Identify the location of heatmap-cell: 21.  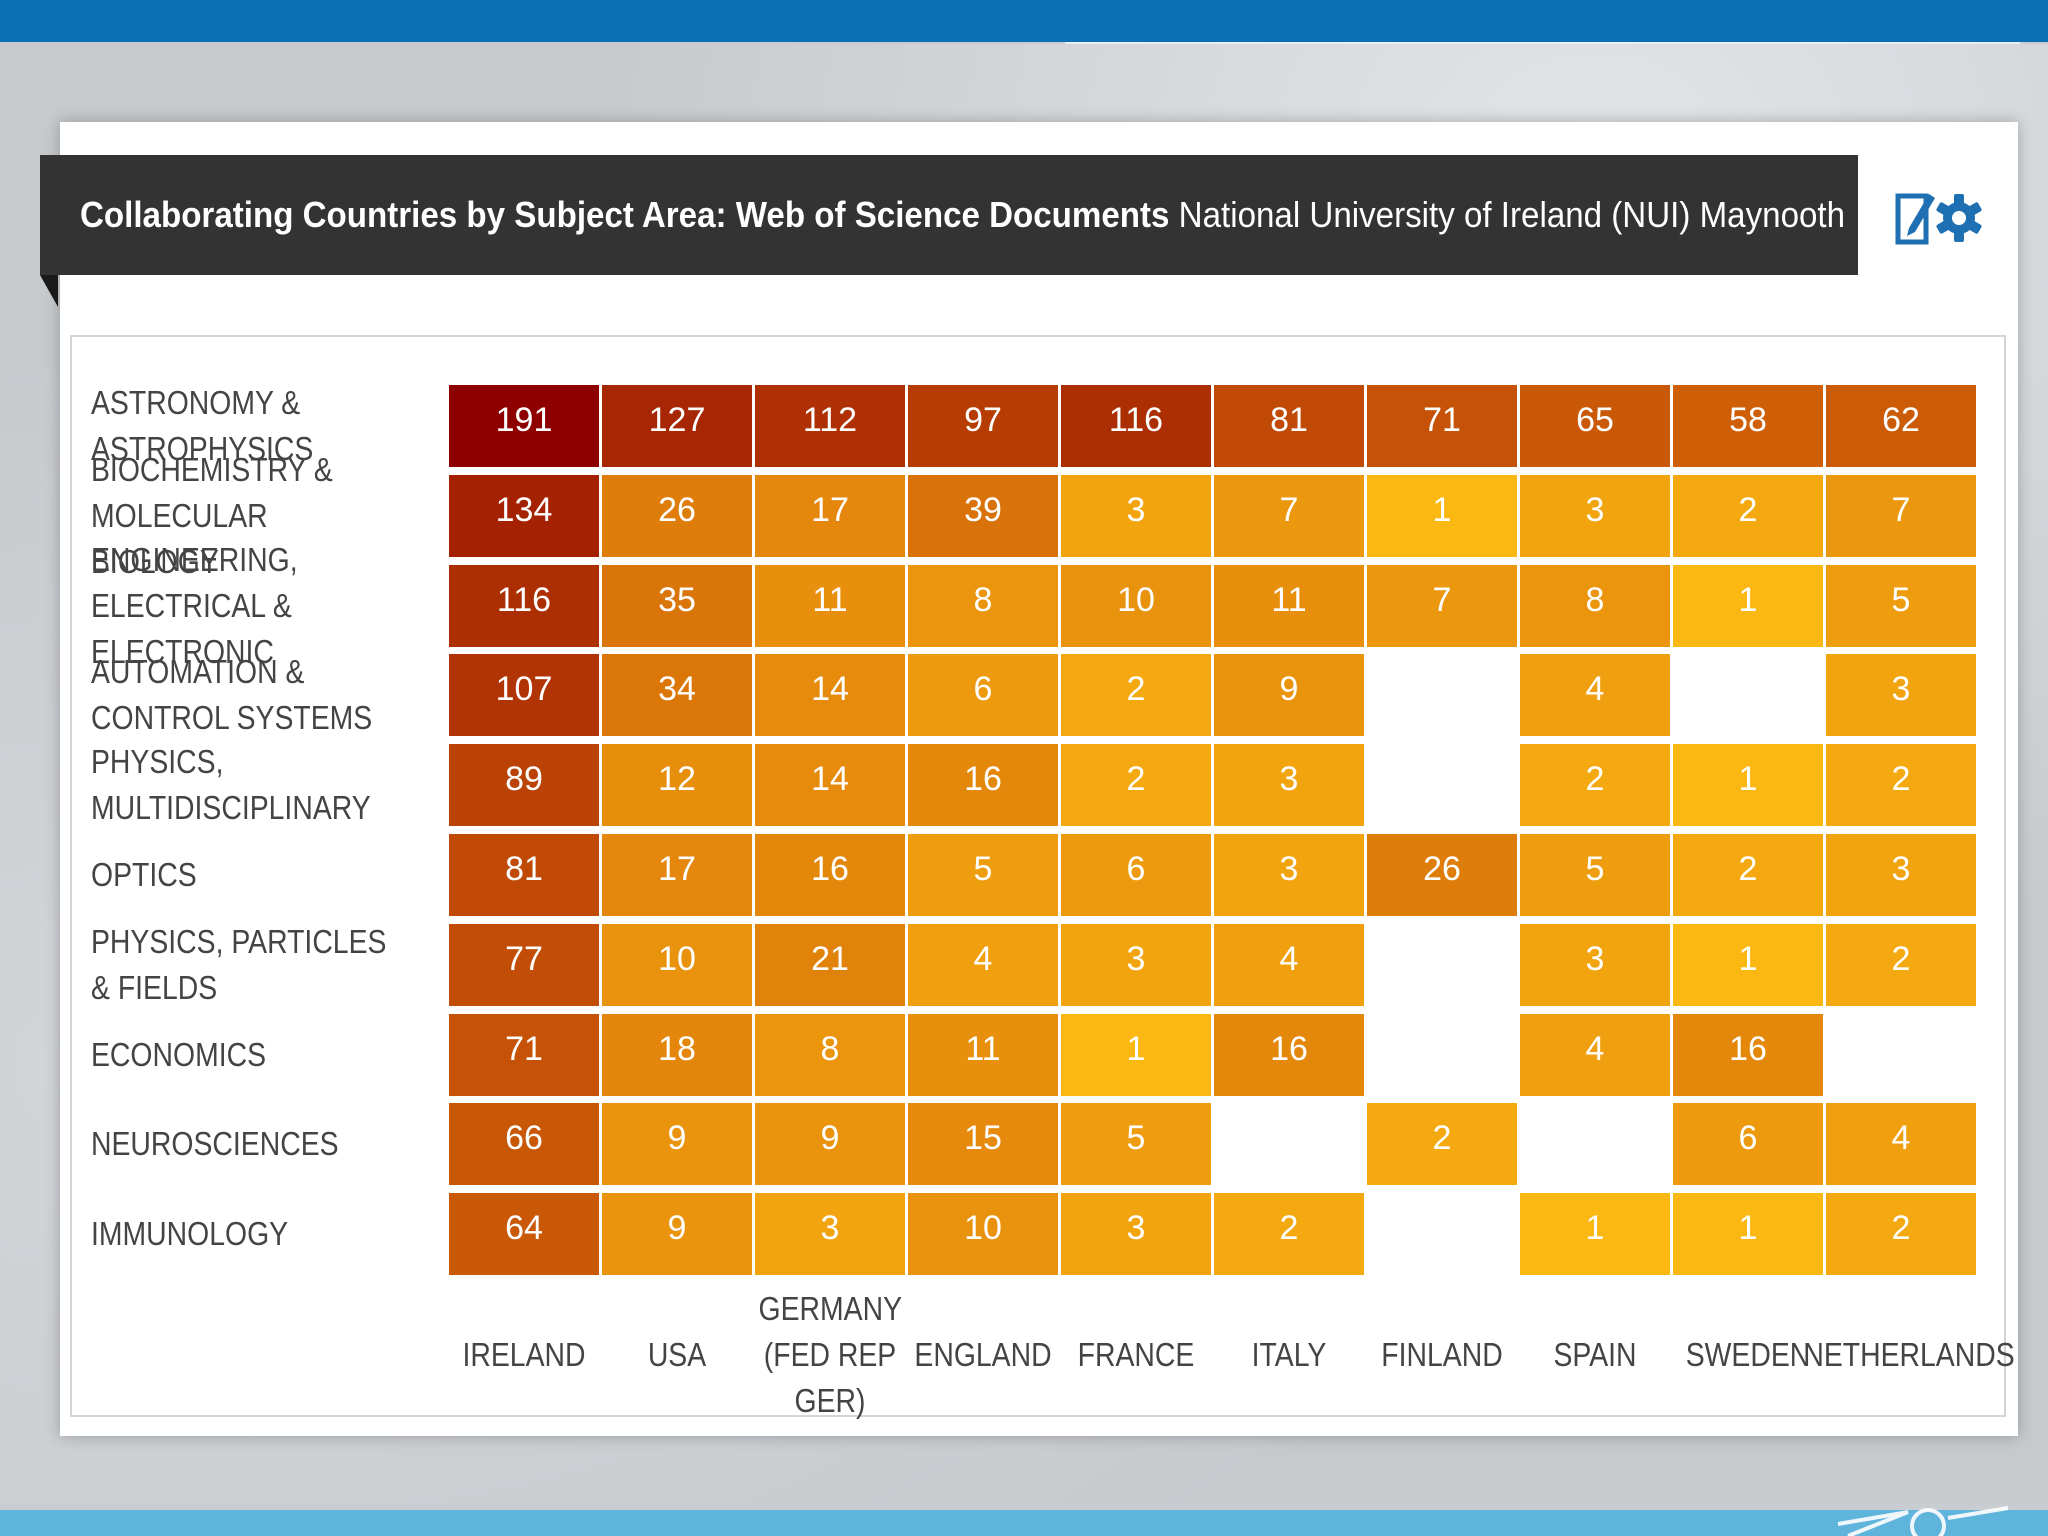
(830, 964).